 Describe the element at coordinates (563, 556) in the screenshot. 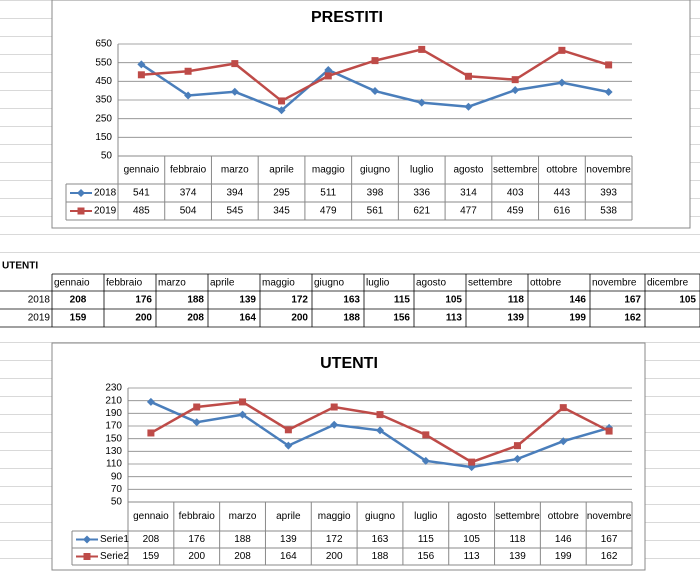

I see `table-value: 199` at that location.